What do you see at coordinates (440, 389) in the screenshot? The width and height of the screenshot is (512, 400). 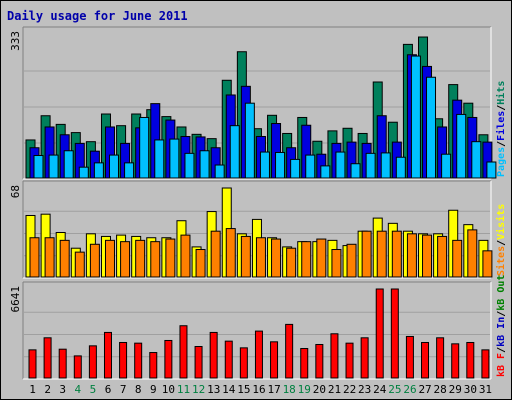 I see `x-tick-label-day-28: 28` at bounding box center [440, 389].